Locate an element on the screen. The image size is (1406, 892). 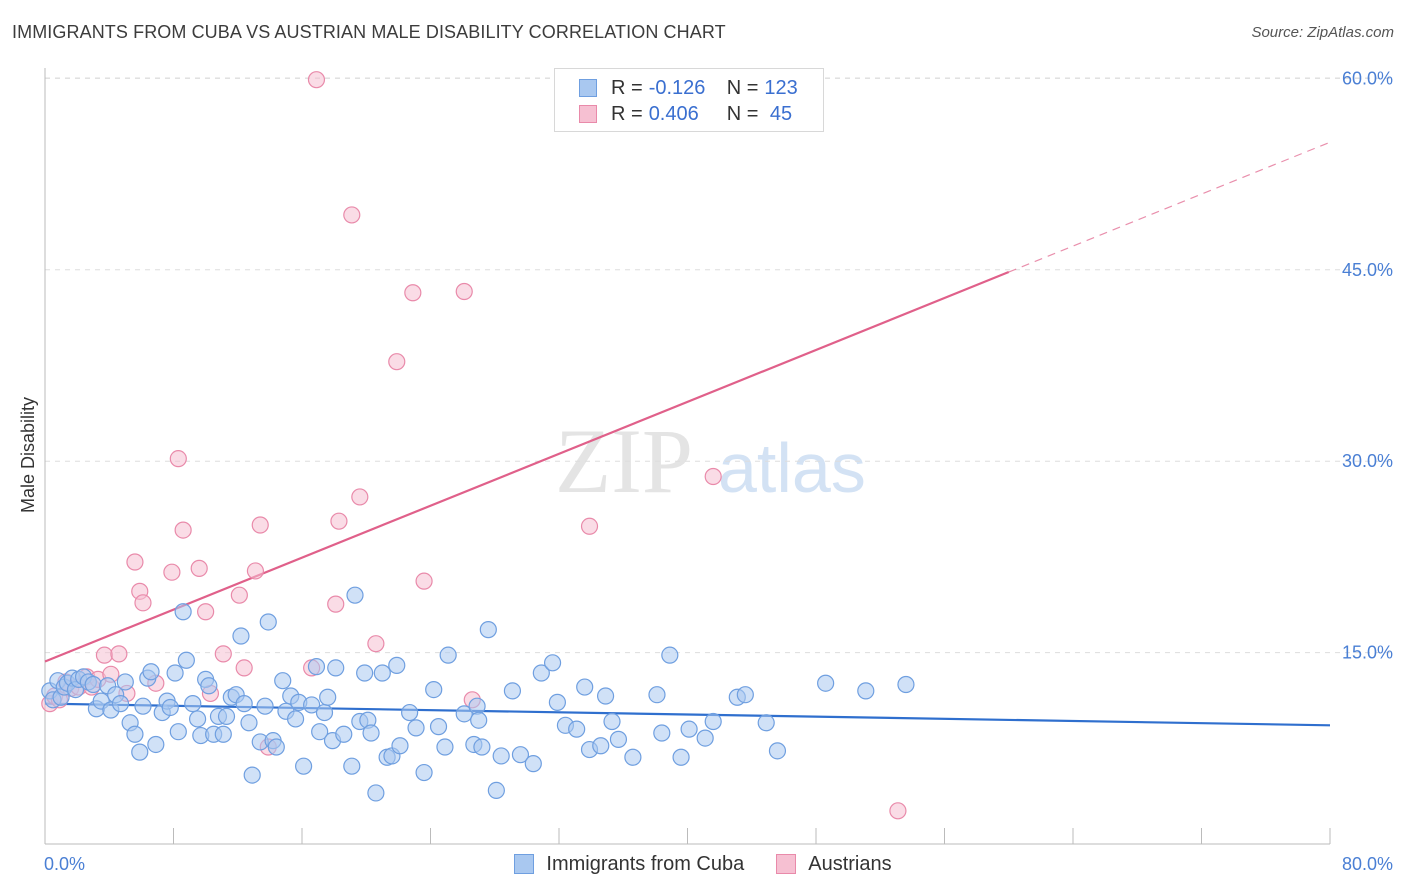
y-tick-label: 30.0% is located at coordinates (1367, 461).